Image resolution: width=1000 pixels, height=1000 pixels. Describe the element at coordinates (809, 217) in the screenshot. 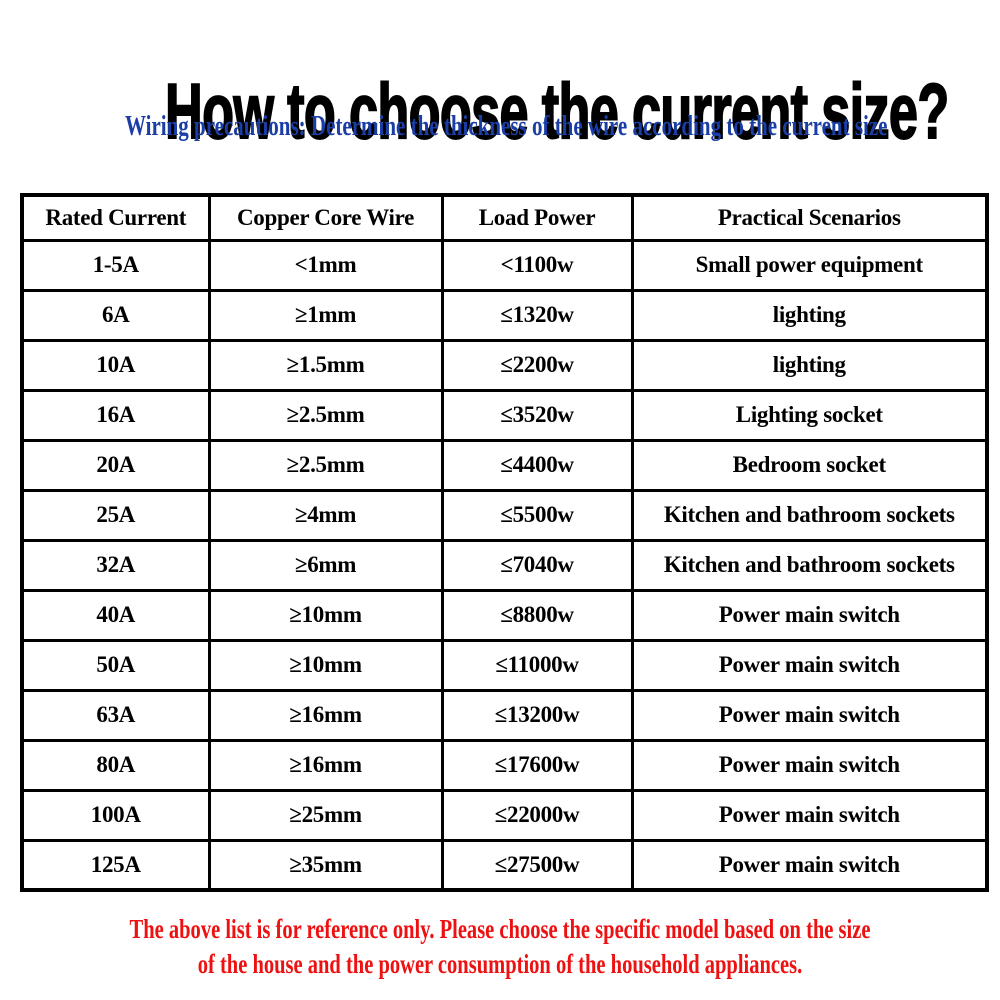

I see `column-header: Practical Scenarios` at that location.